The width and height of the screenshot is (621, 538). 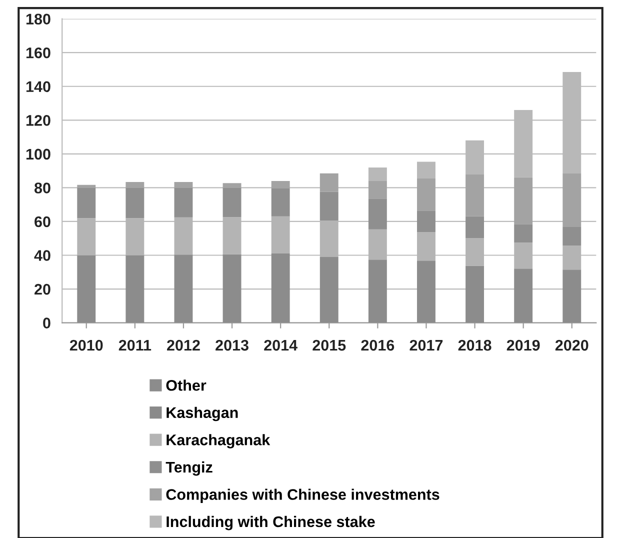 What do you see at coordinates (377, 345) in the screenshot?
I see `x-tick-label: 2016` at bounding box center [377, 345].